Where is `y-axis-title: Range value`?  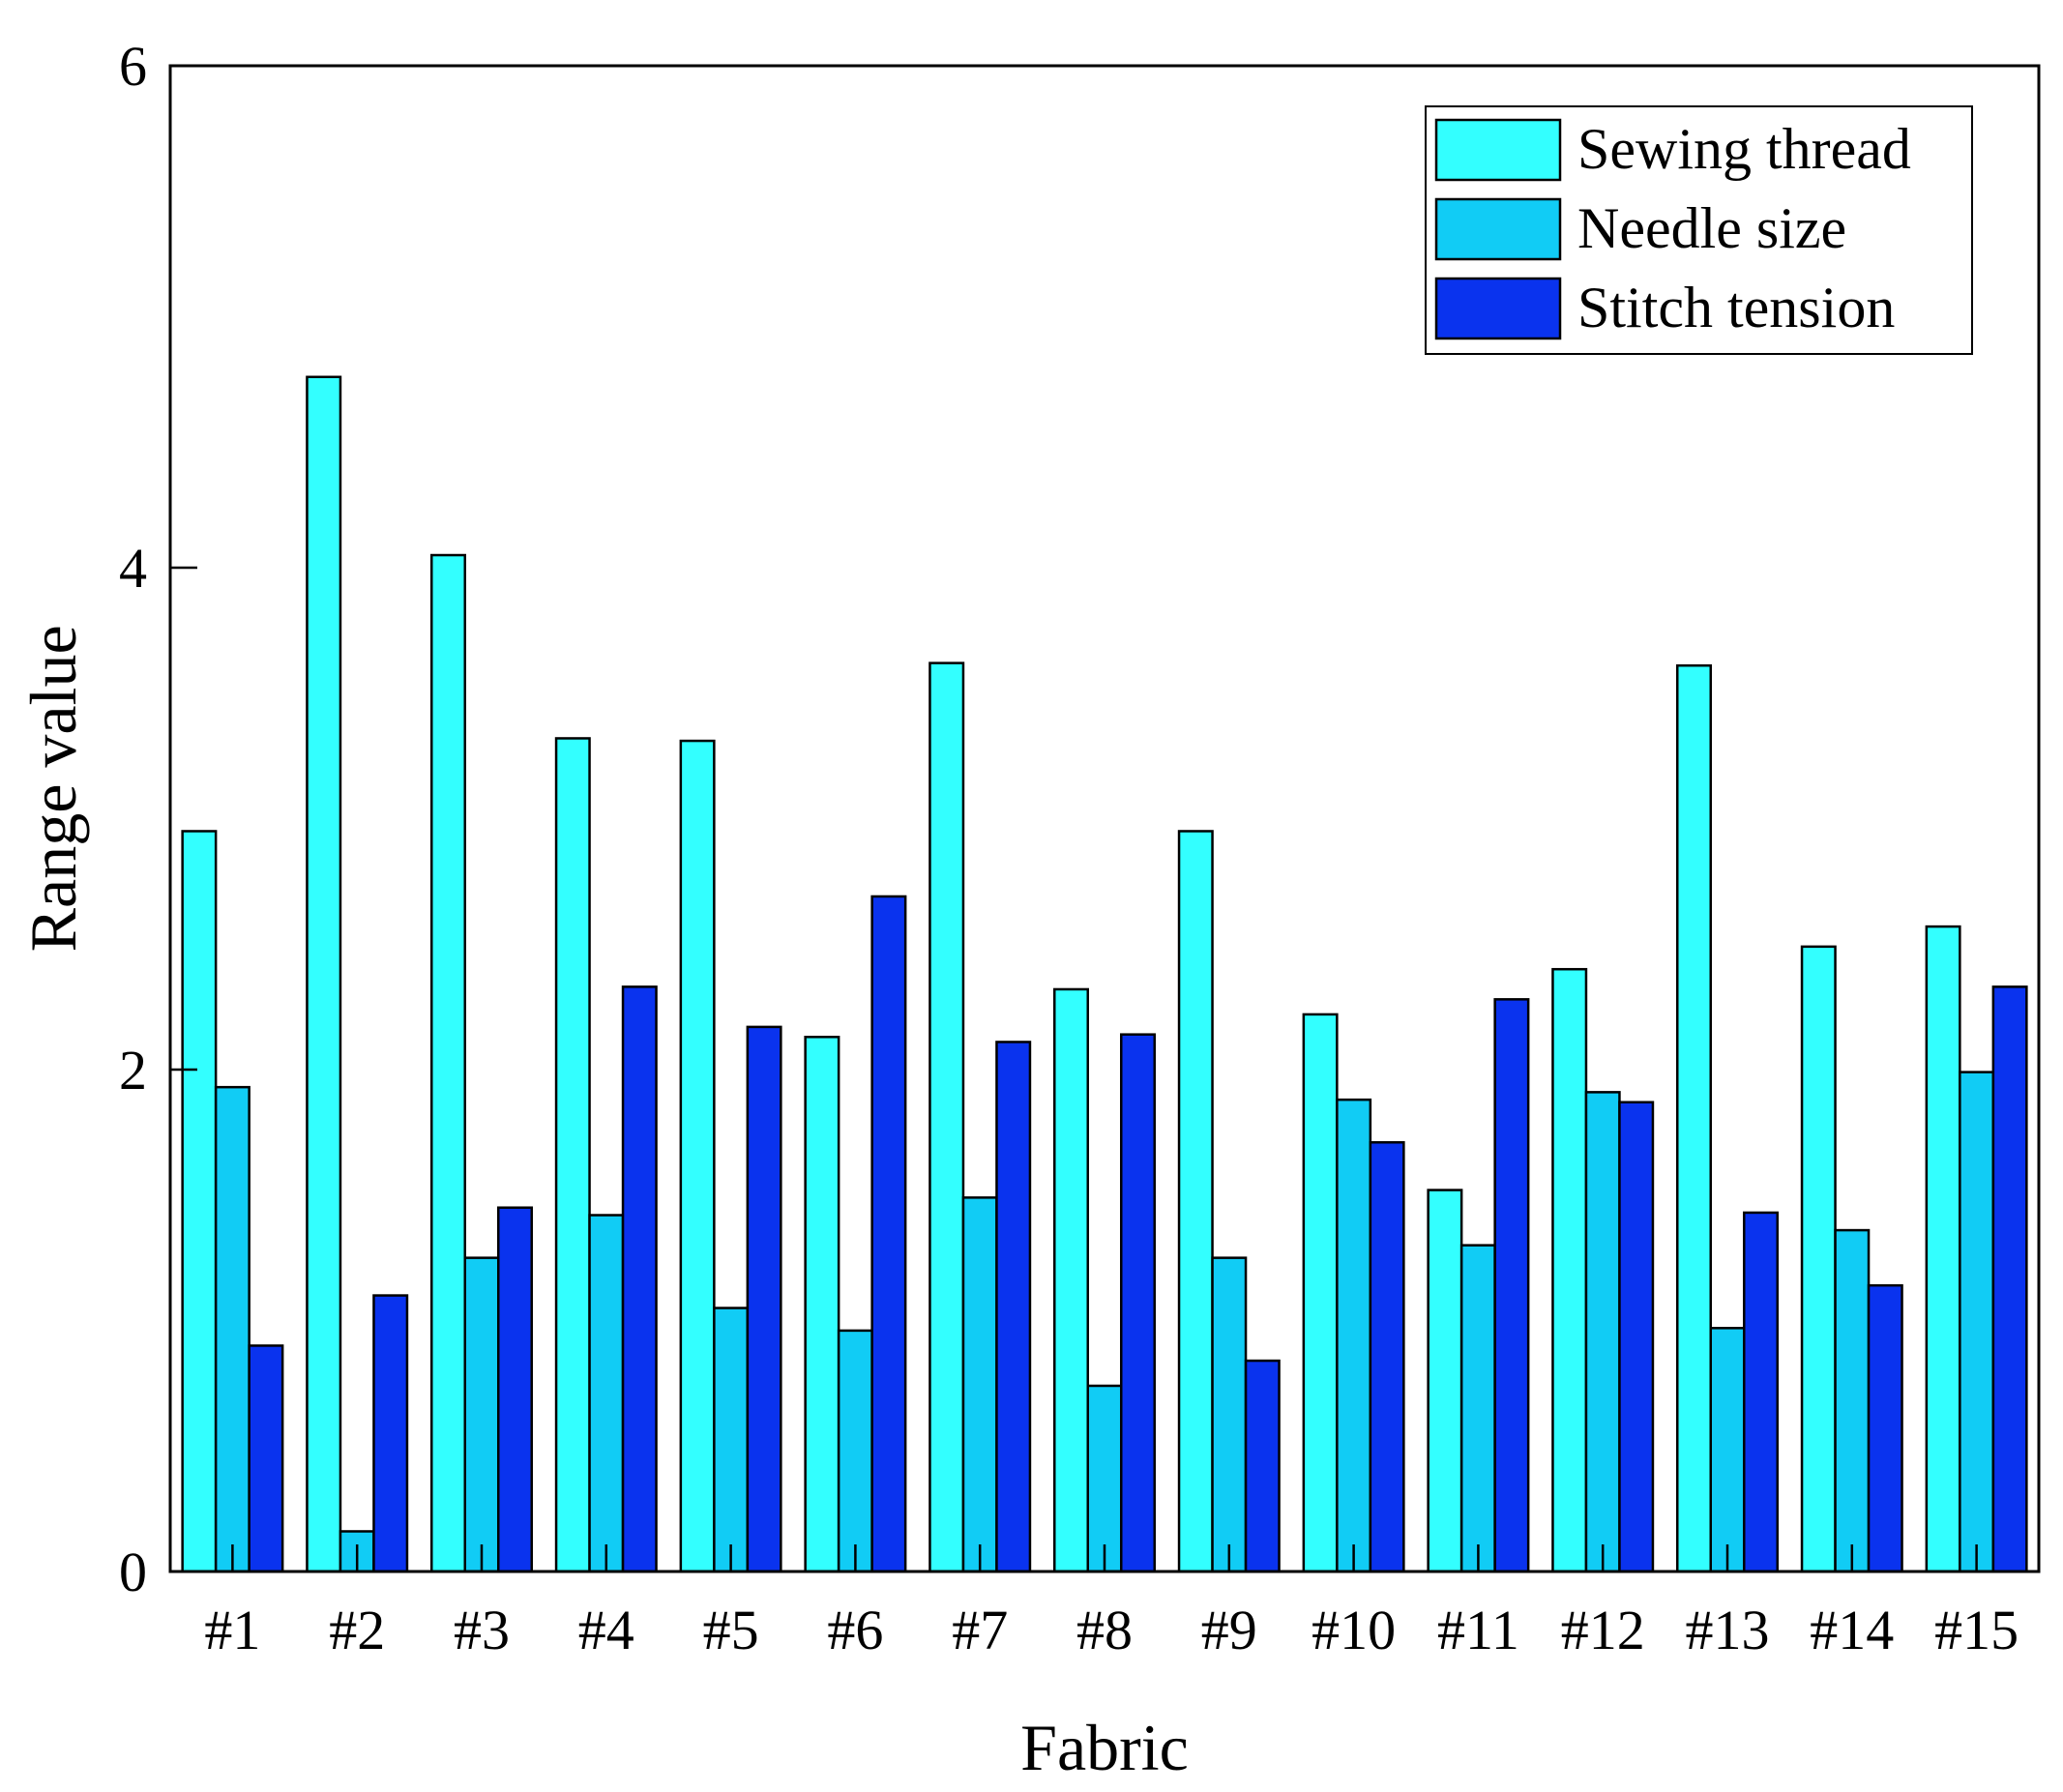
y-axis-title: Range value is located at coordinates (53, 788).